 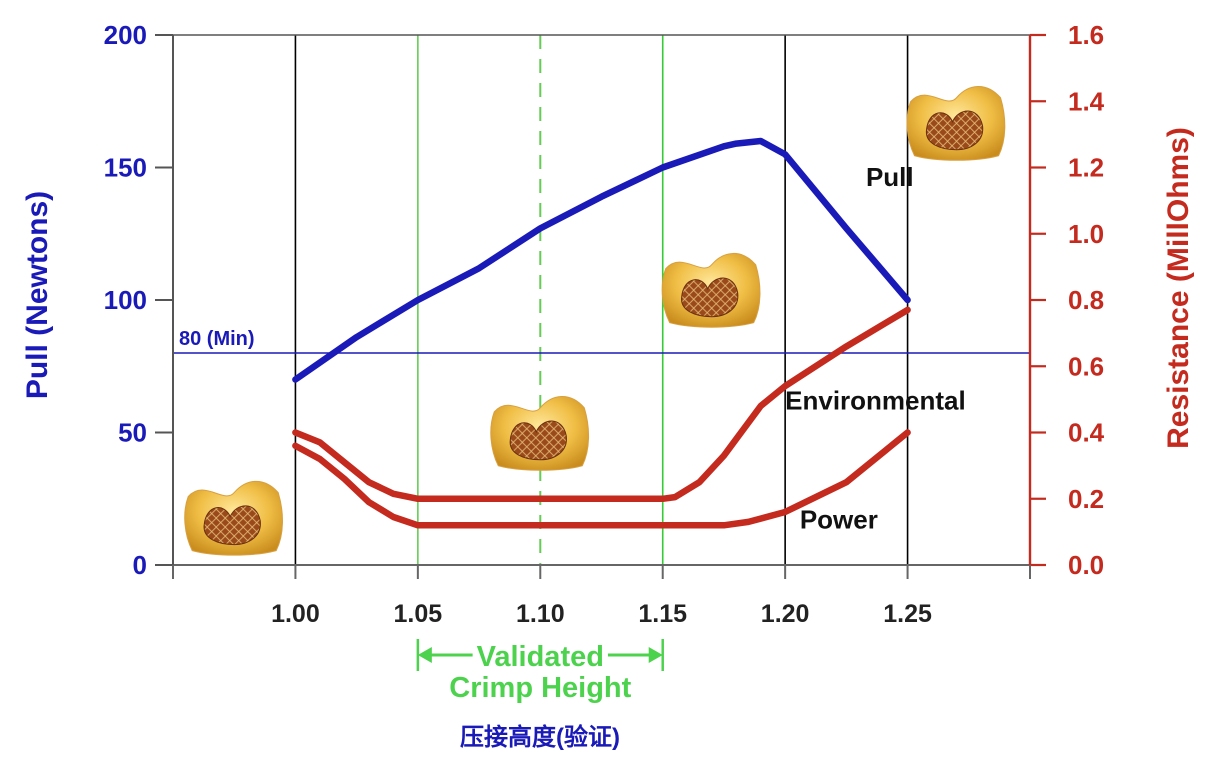 What do you see at coordinates (140, 565) in the screenshot?
I see `left-tick-label: 0` at bounding box center [140, 565].